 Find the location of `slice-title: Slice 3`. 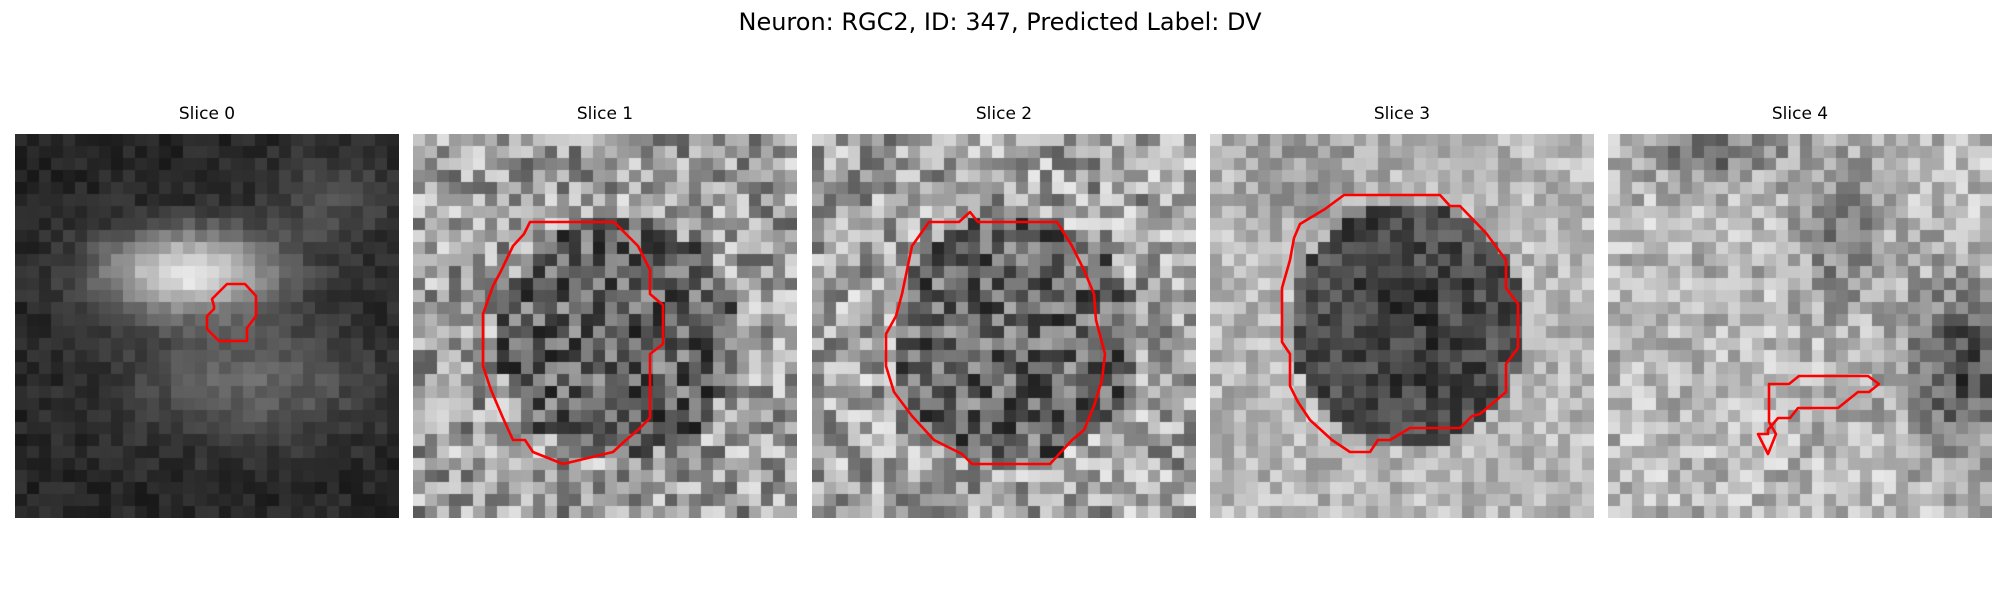

slice-title: Slice 3 is located at coordinates (1402, 114).